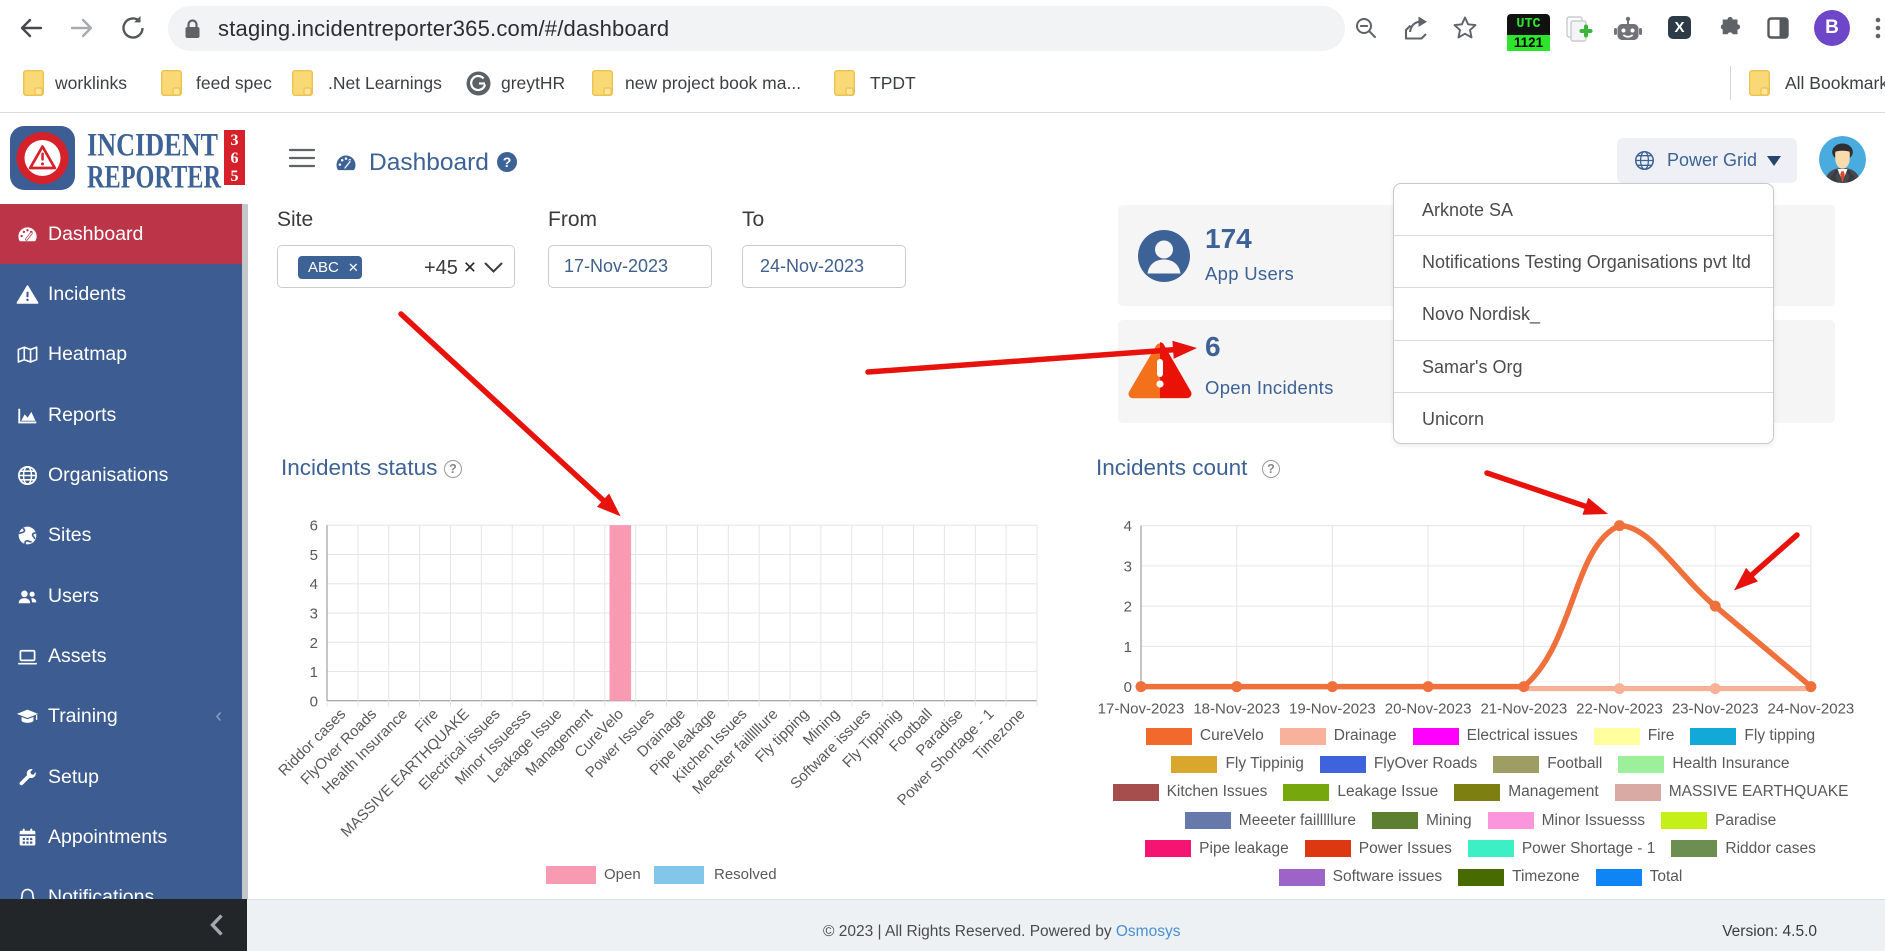 This screenshot has width=1885, height=951. I want to click on svg-text: 21-Nov-2023, so click(1523, 709).